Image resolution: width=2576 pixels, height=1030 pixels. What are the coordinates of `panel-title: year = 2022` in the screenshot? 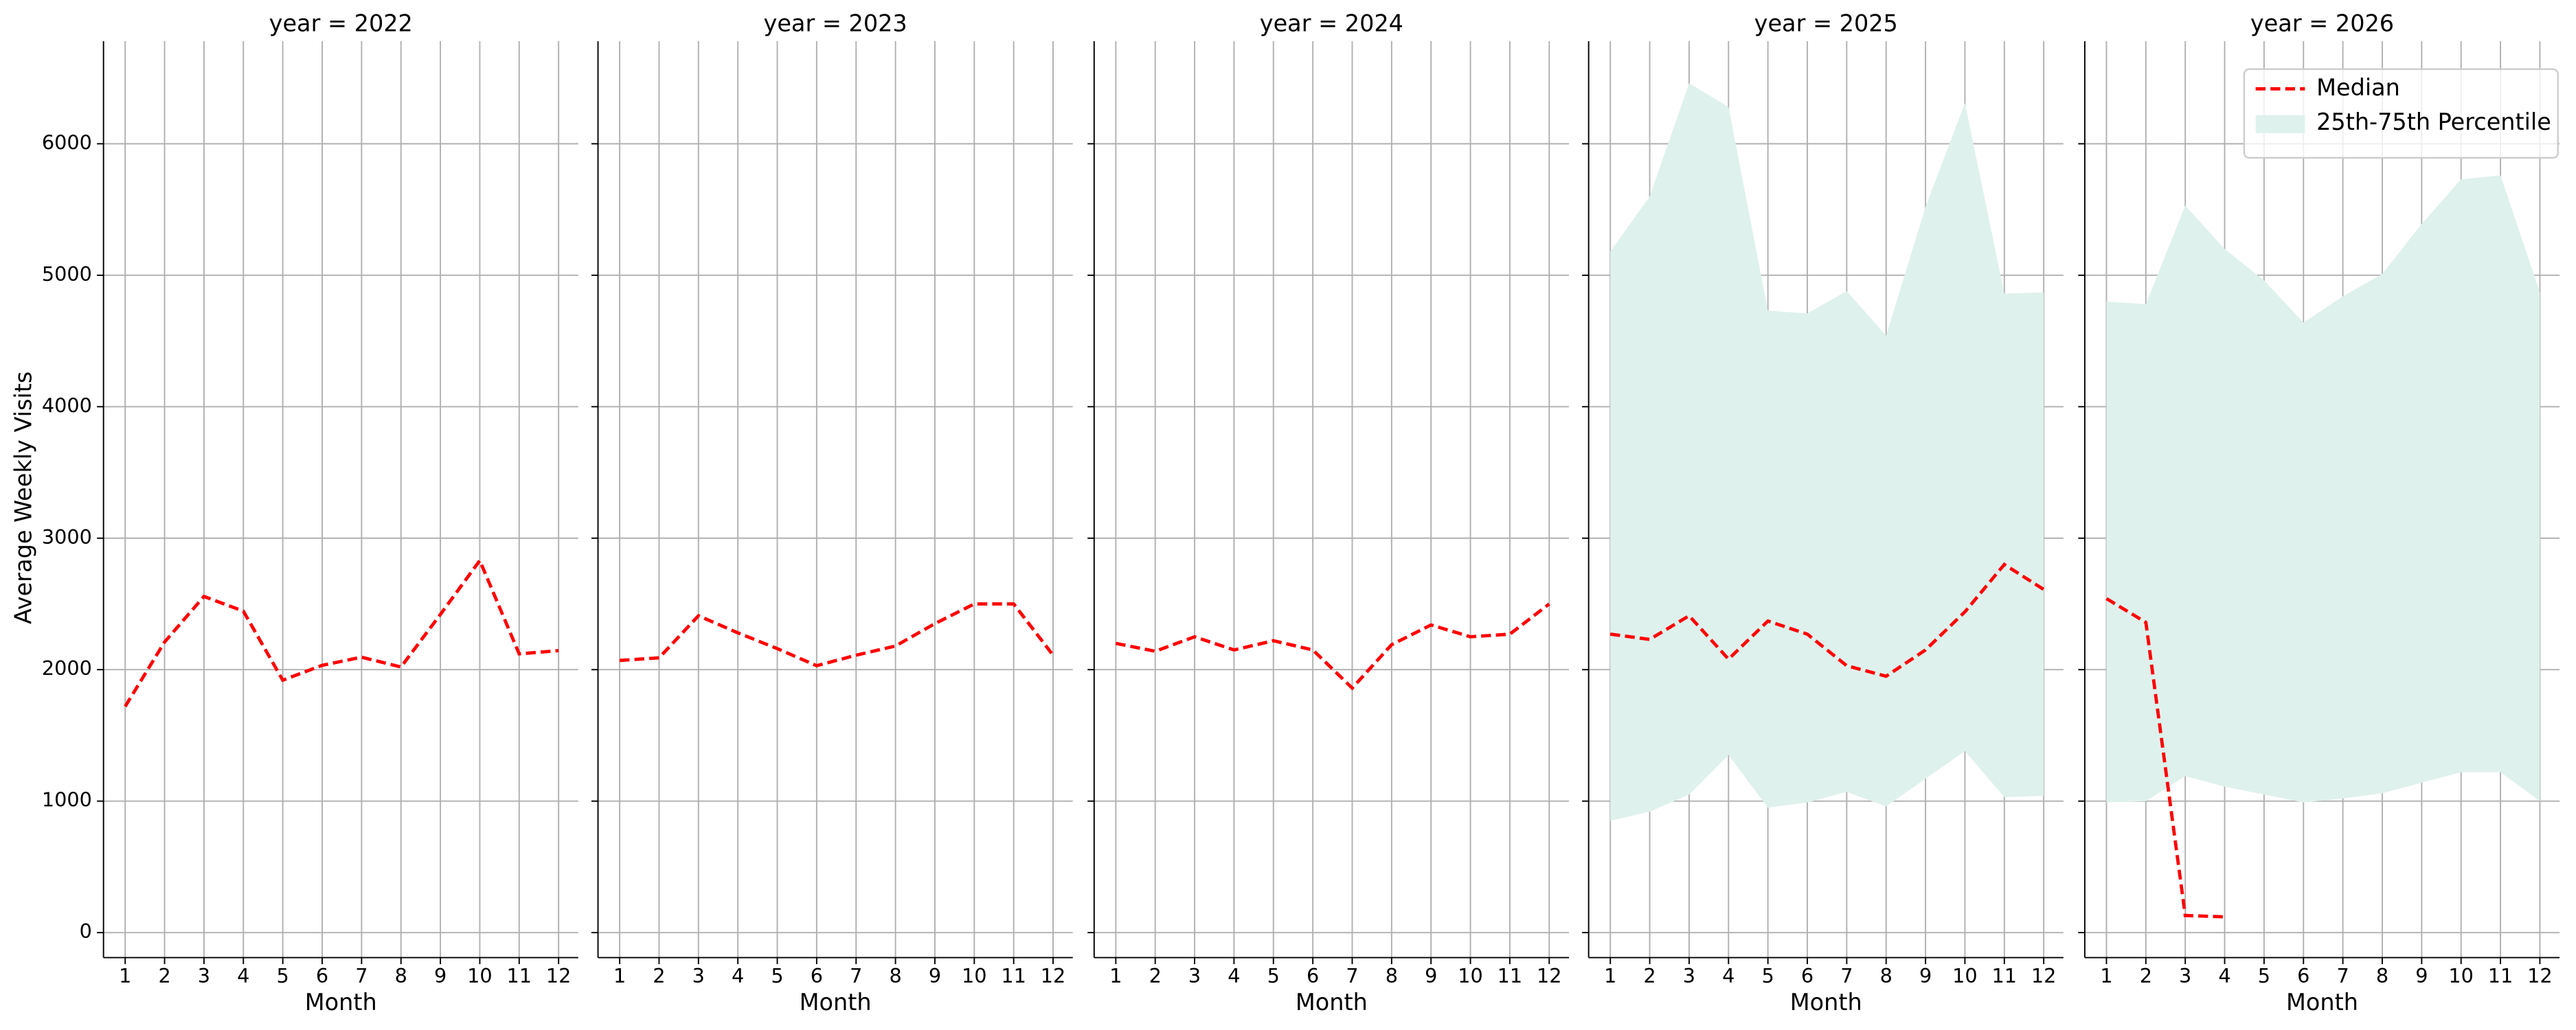 It's located at (341, 23).